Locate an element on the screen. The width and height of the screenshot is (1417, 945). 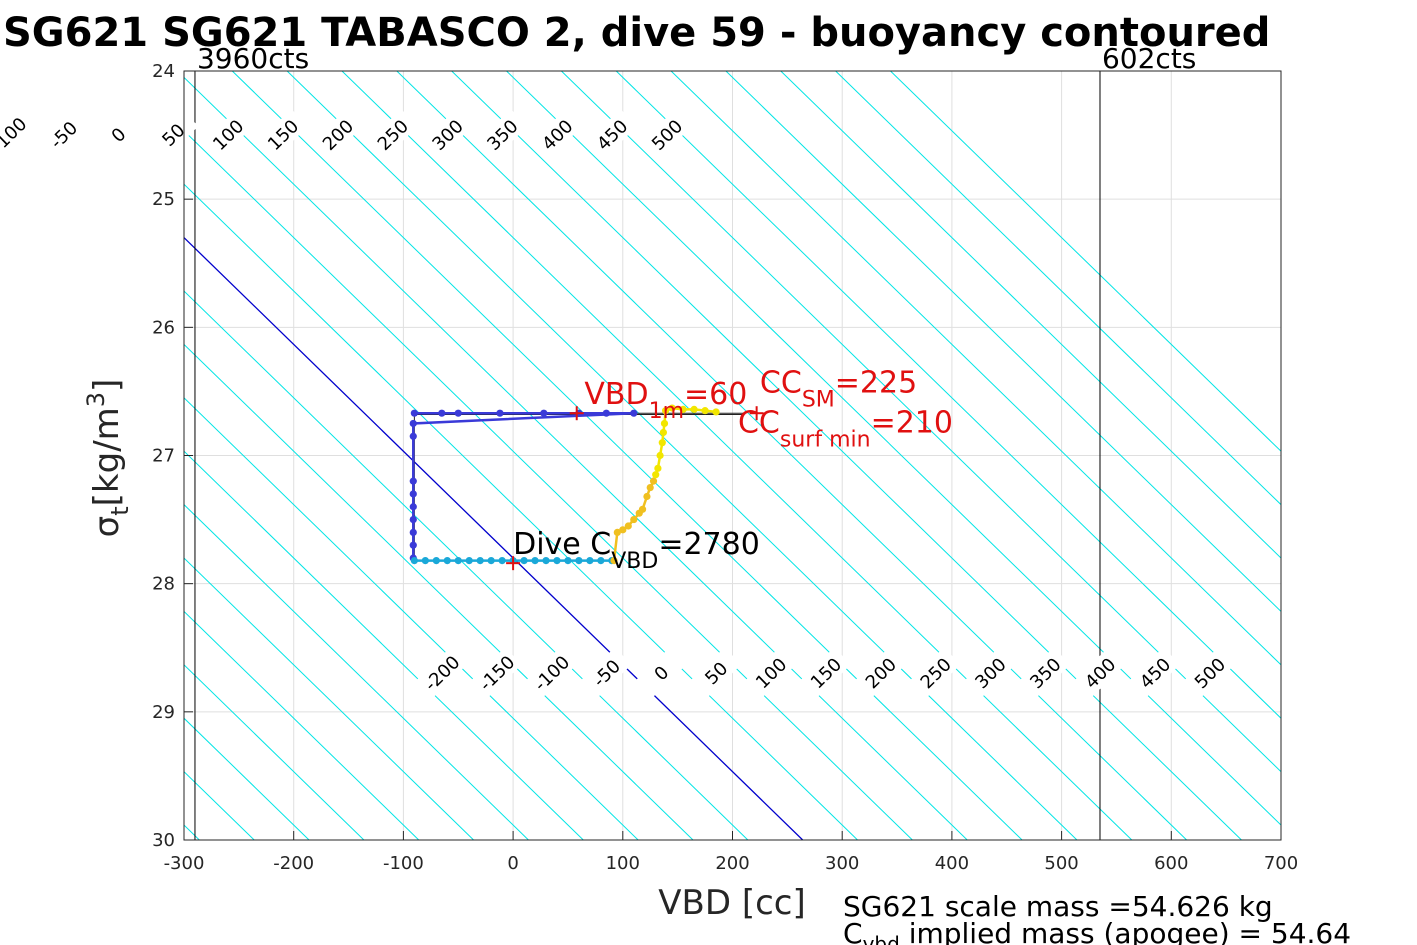
contour-label: -50 is located at coordinates (63, 134).